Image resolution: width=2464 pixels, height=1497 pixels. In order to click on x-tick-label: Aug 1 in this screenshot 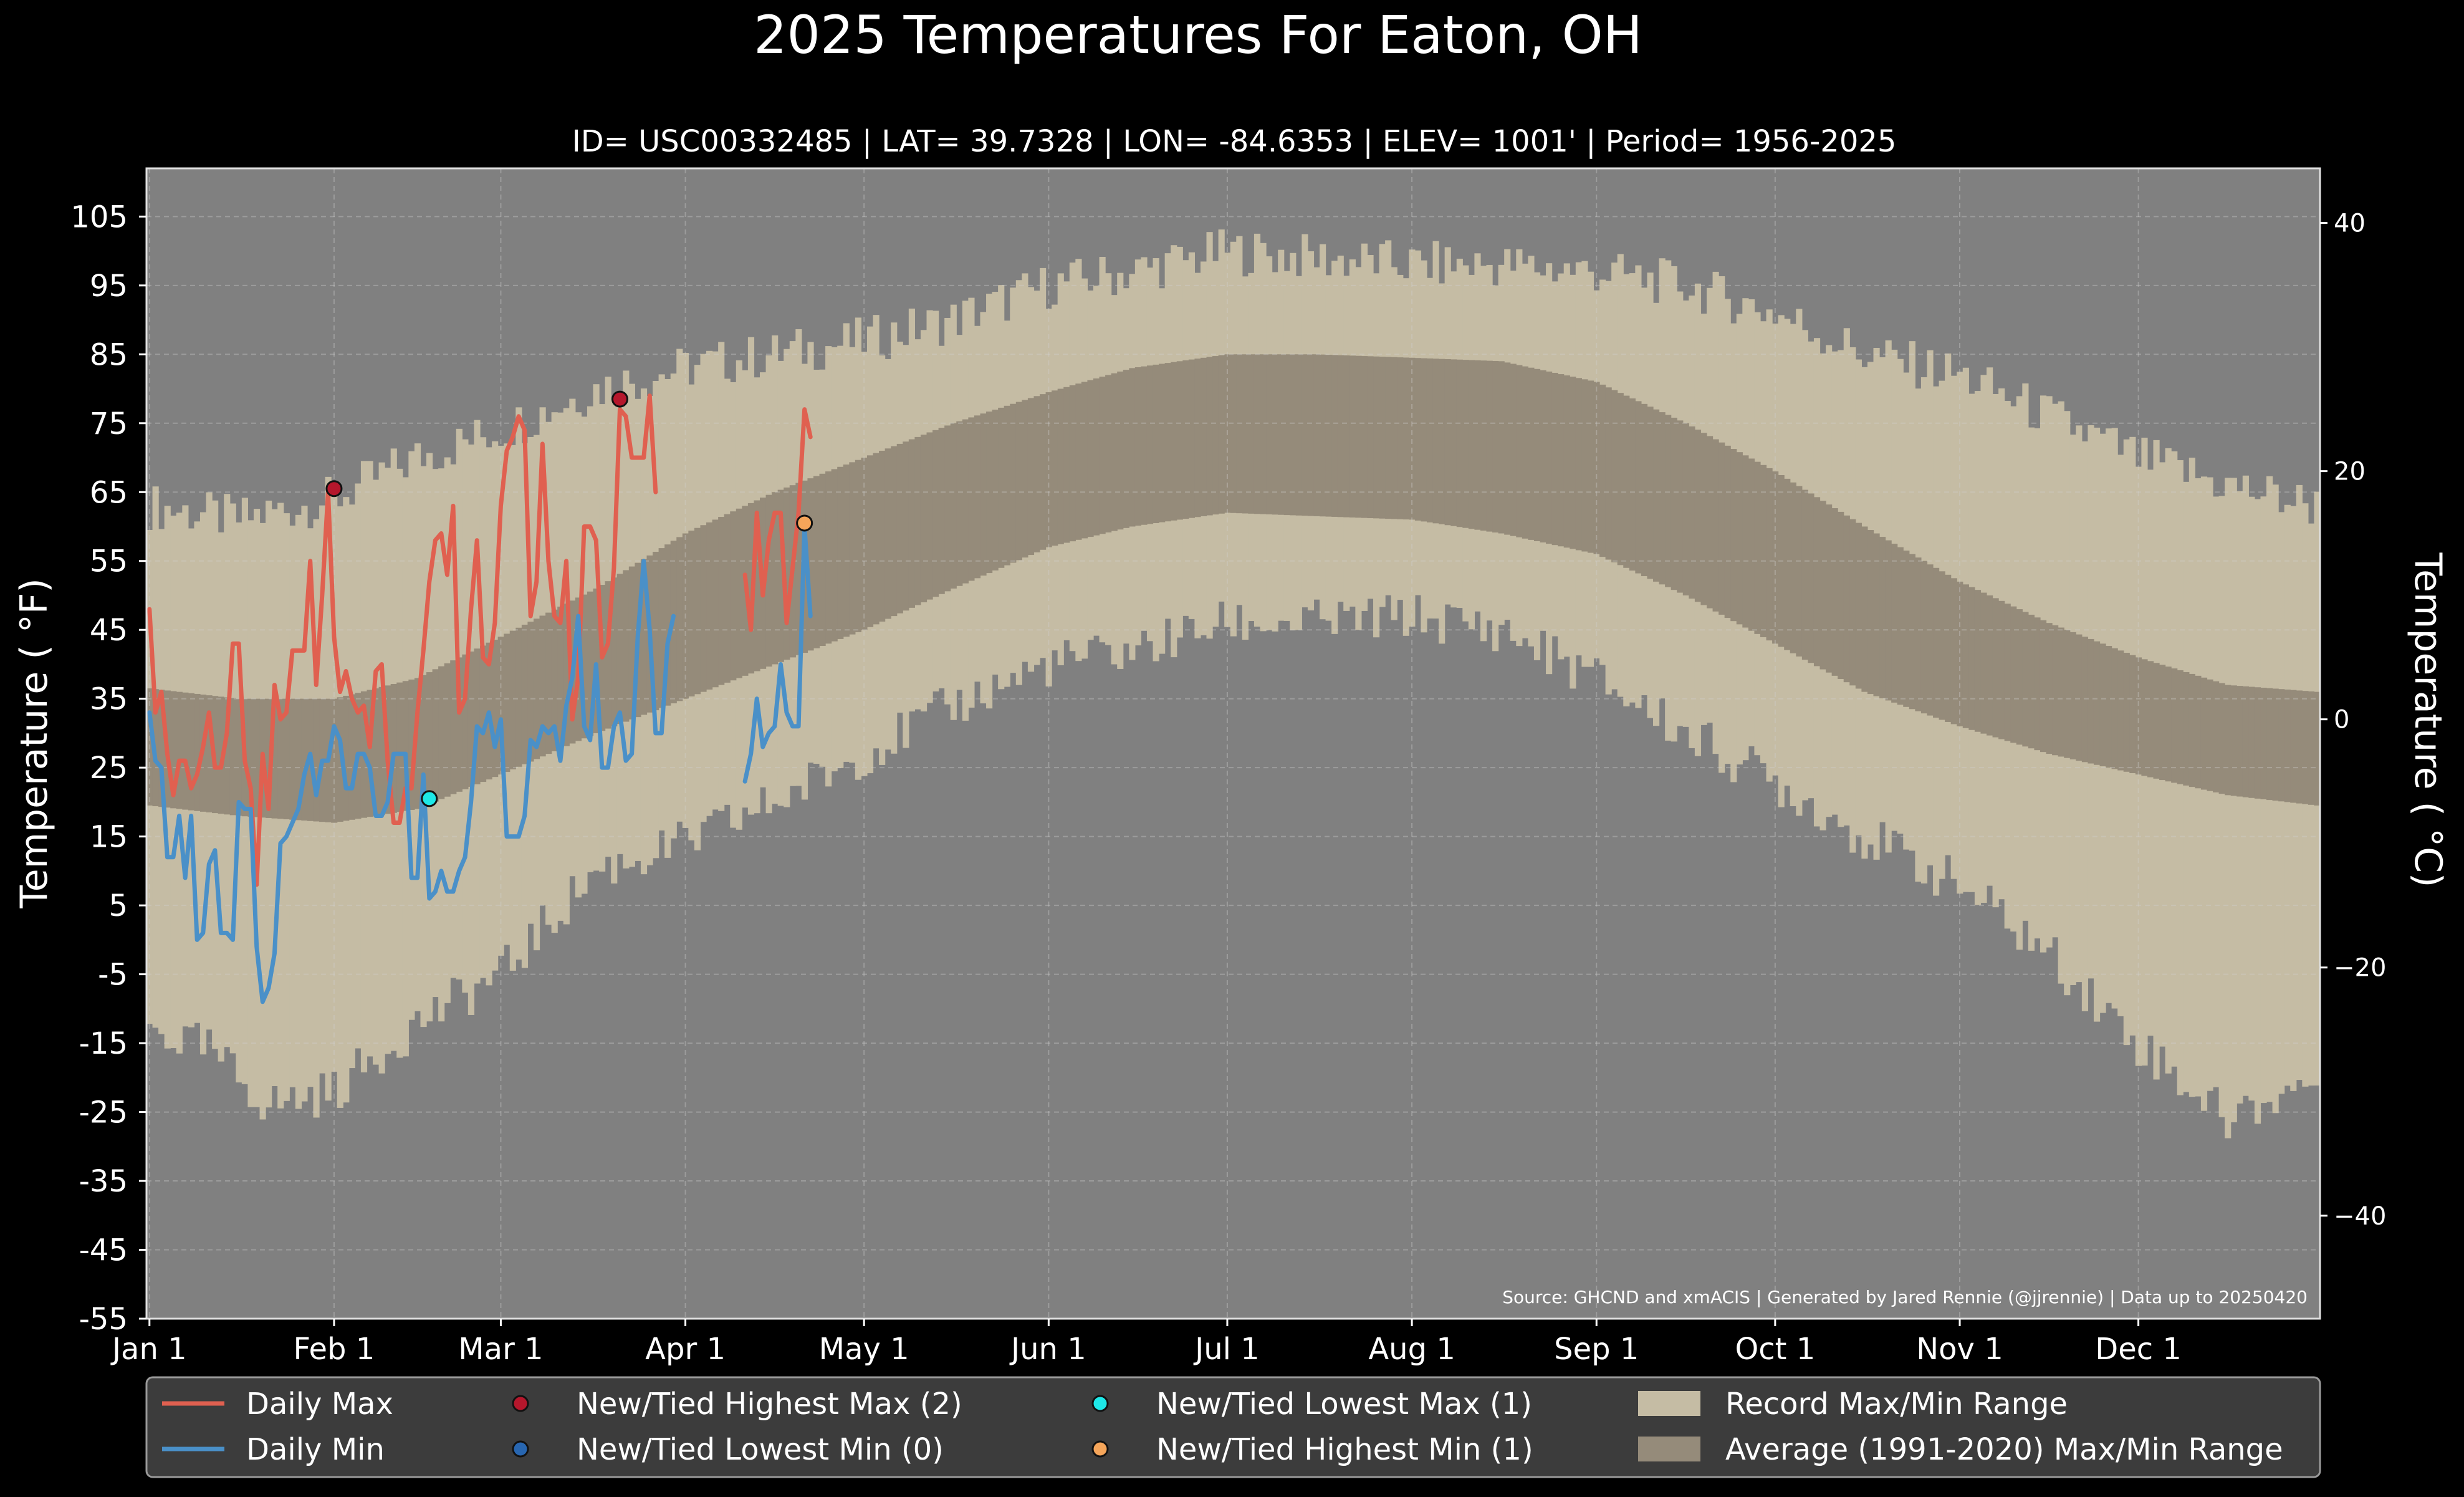, I will do `click(1411, 1349)`.